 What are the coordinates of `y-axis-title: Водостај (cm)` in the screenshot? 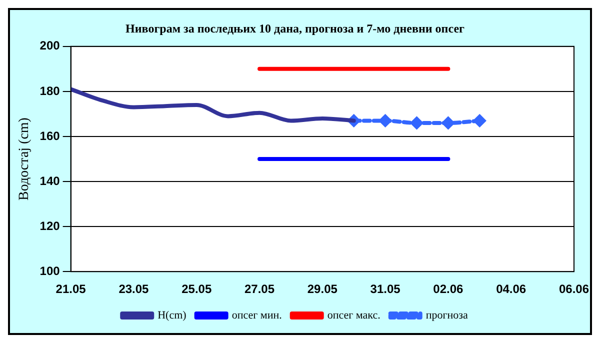 It's located at (24, 158).